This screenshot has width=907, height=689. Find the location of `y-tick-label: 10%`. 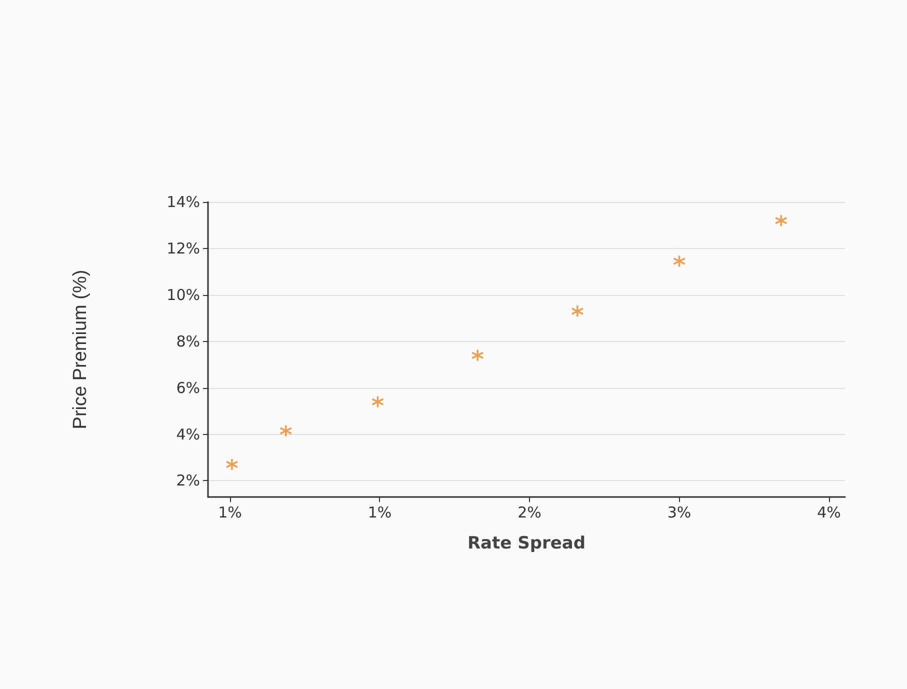

y-tick-label: 10% is located at coordinates (183, 295).